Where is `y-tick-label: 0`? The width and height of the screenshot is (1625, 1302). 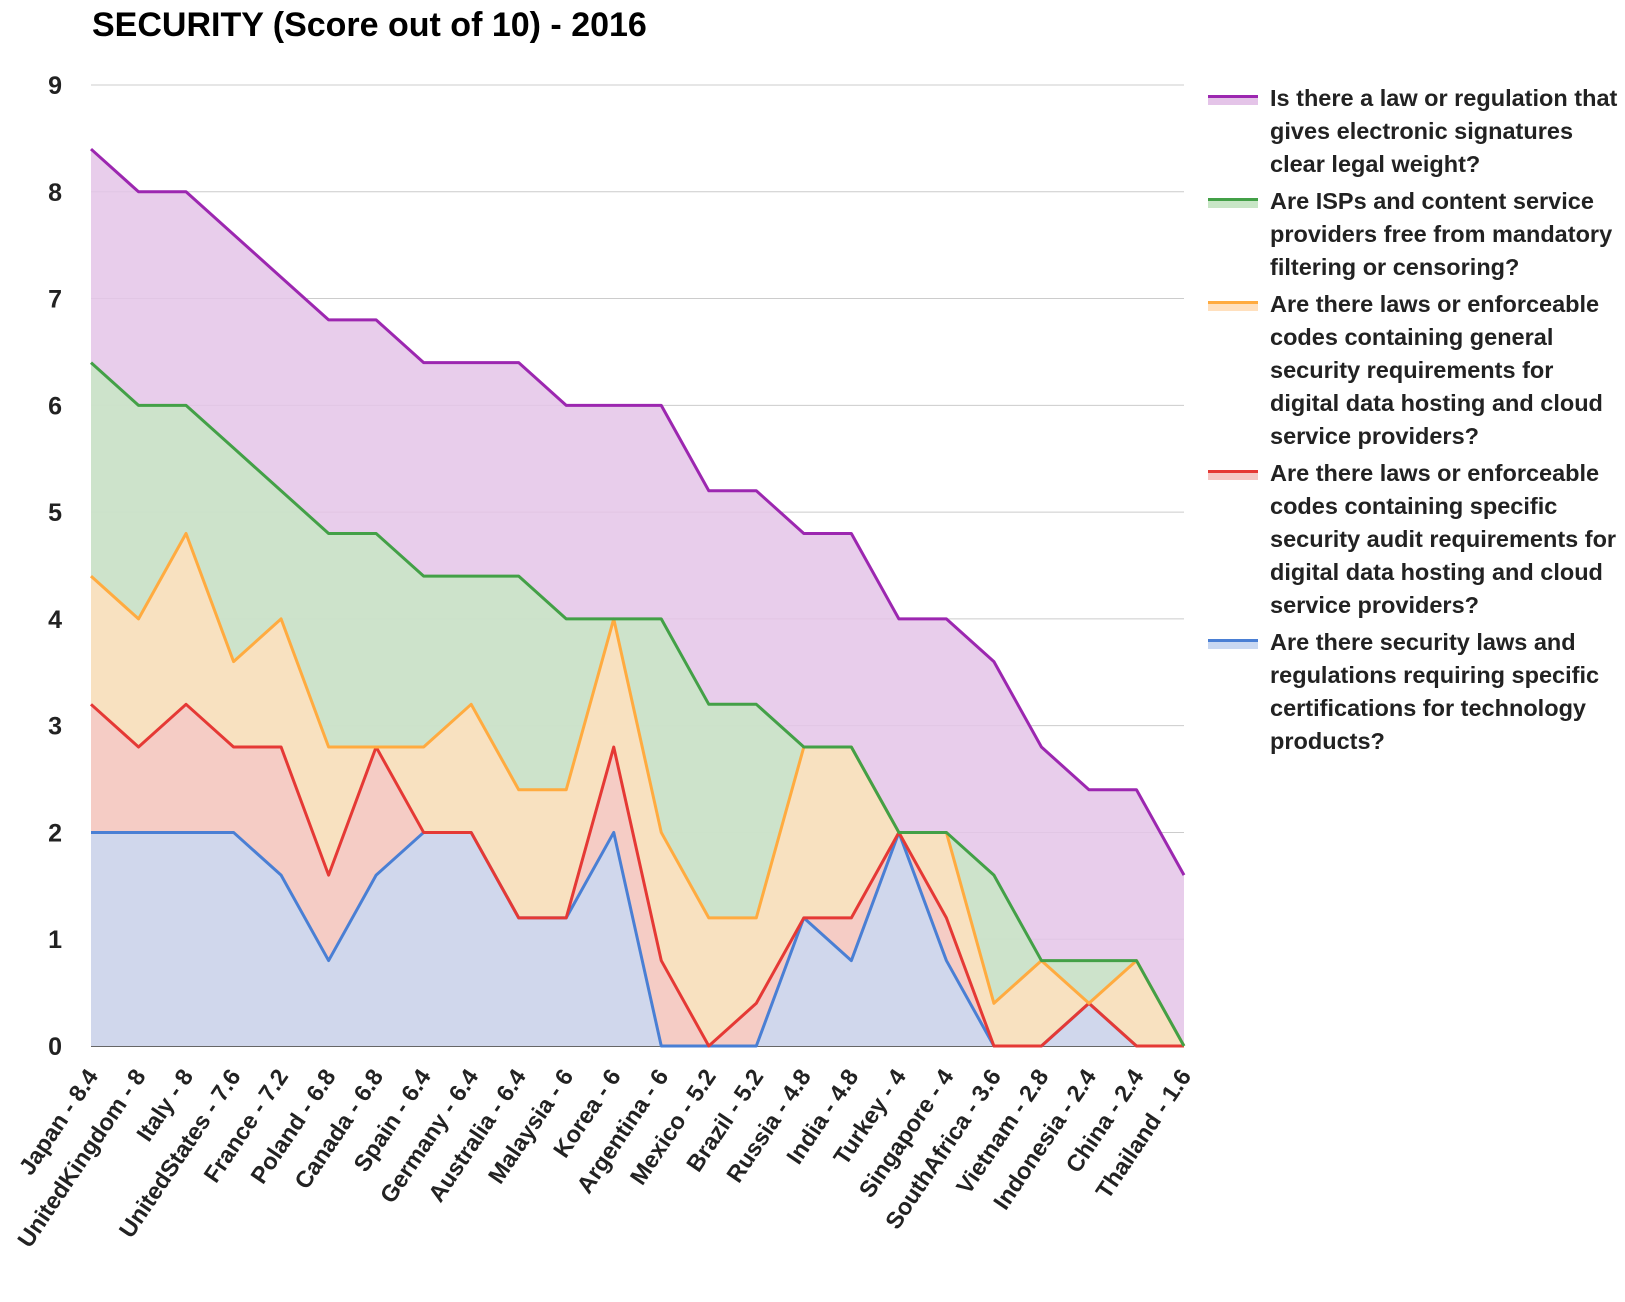 y-tick-label: 0 is located at coordinates (55, 1047).